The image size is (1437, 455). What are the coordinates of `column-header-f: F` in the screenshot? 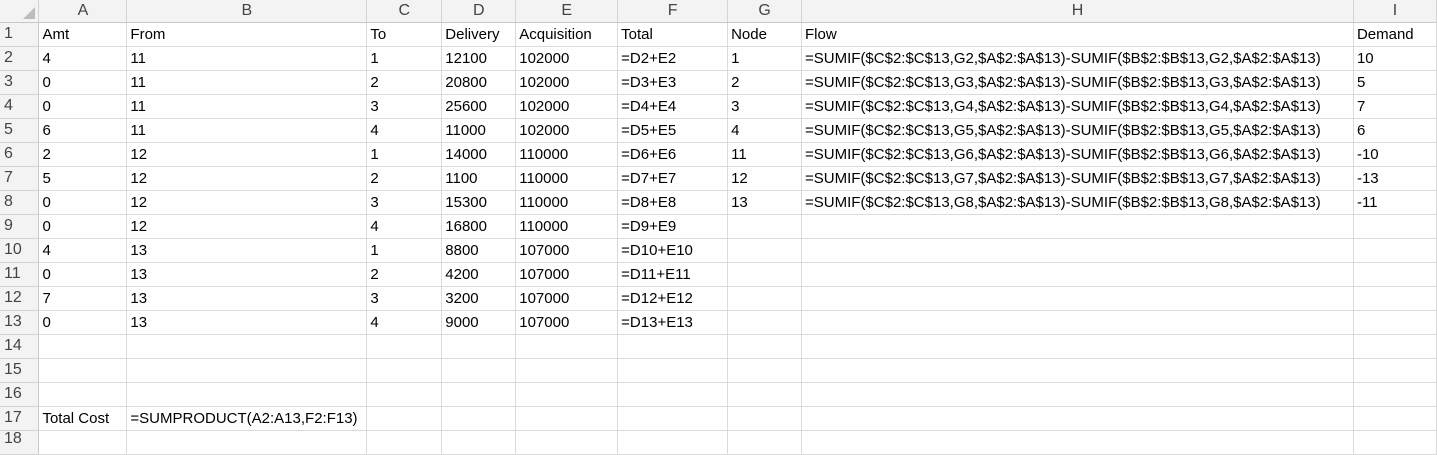 It's located at (673, 11).